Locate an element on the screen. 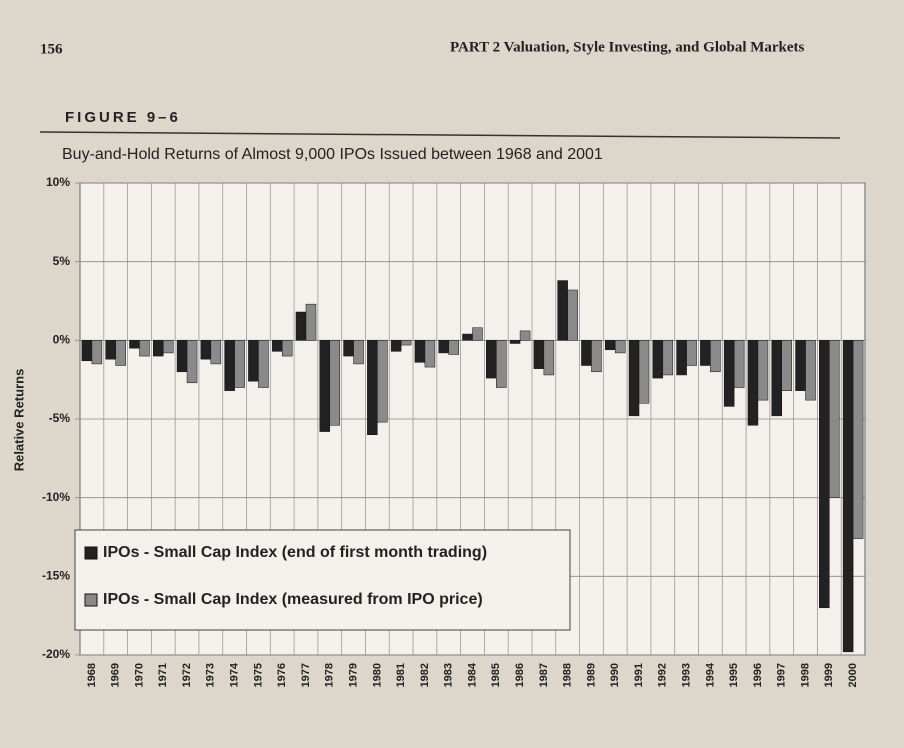 This screenshot has height=748, width=904. x-tick-label: 1969 is located at coordinates (116, 675).